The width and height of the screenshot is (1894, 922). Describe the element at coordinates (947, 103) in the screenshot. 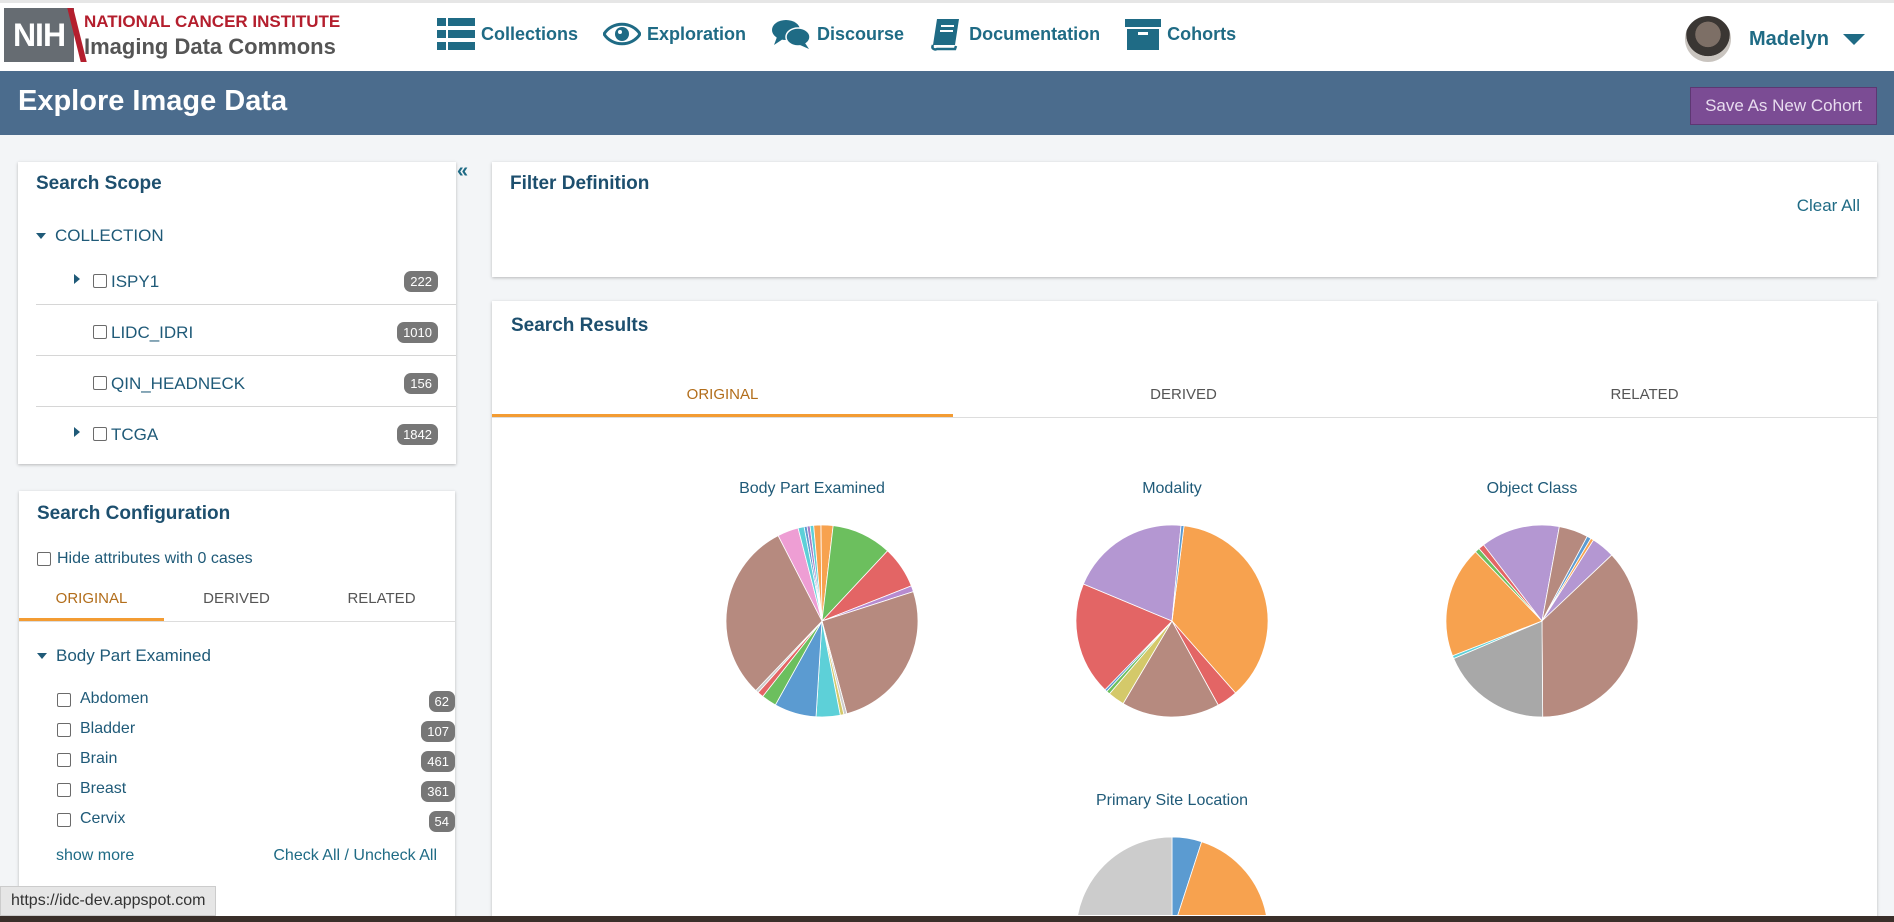

I see `page-header: Explore Image Data Save As New Cohort` at that location.